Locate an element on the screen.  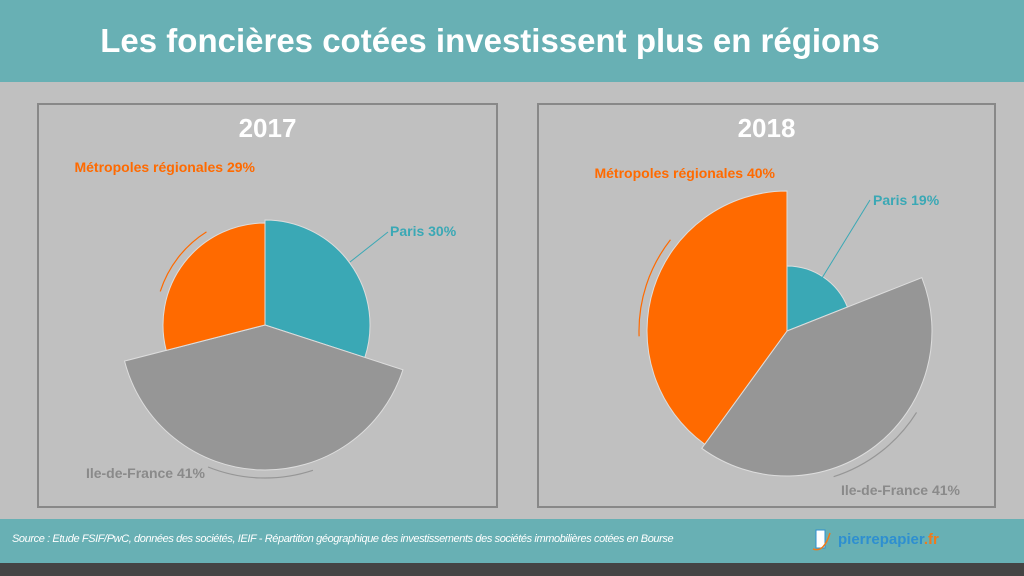
data-label: Métropoles régionales 40% is located at coordinates (684, 173).